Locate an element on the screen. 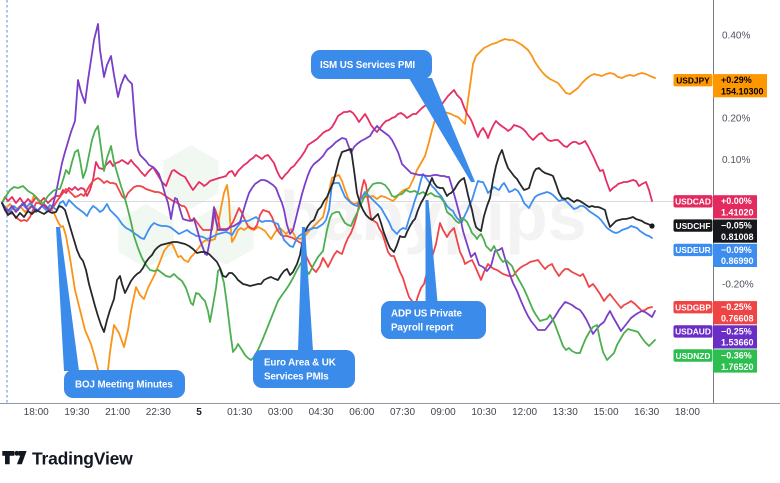 Image resolution: width=780 pixels, height=483 pixels. svg-text: 04:30 is located at coordinates (321, 412).